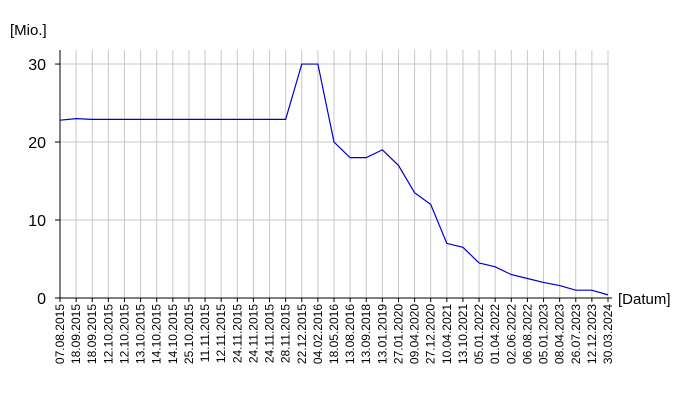  I want to click on x-tick-label: 18.05.2016, so click(334, 334).